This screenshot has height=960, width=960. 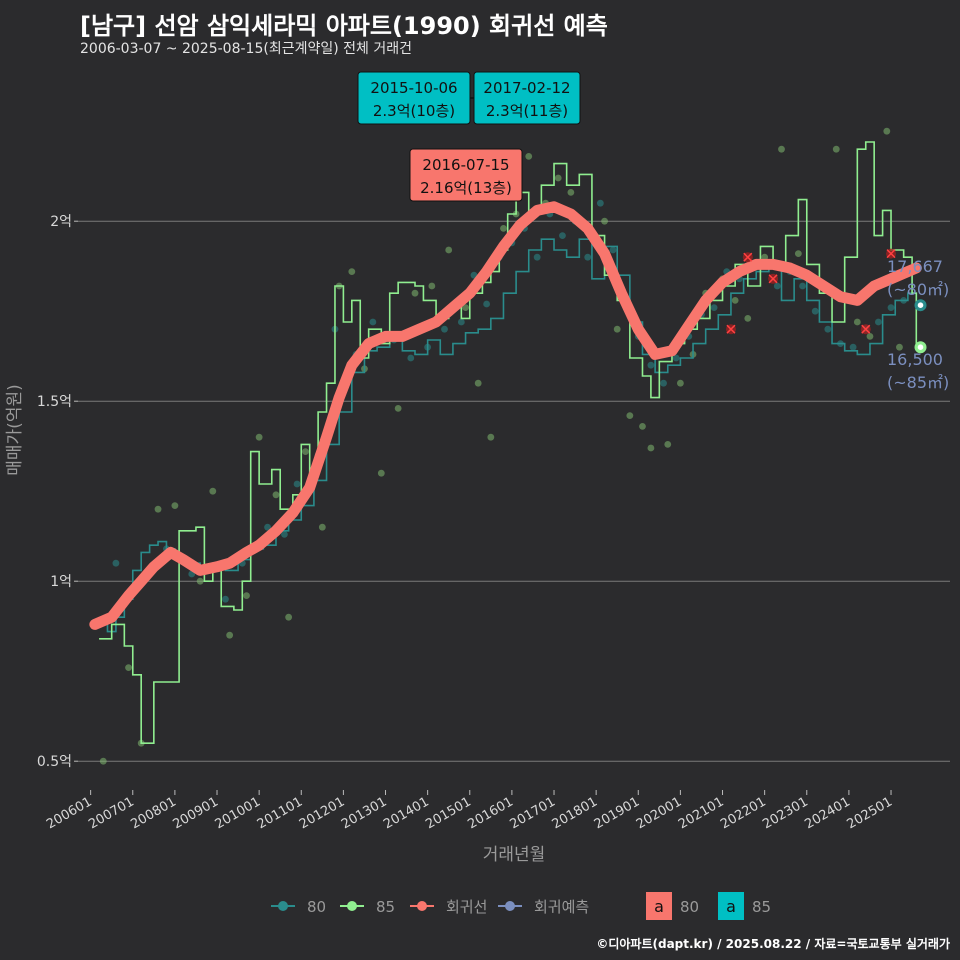 I want to click on legend-fill-glyph: a, so click(x=731, y=906).